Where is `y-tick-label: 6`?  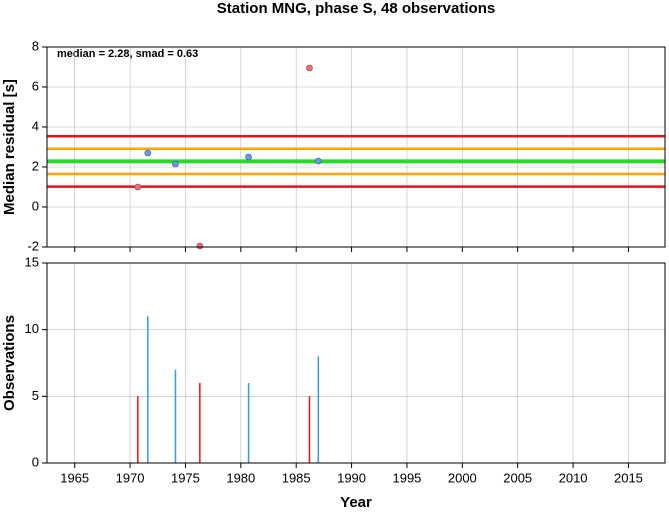
y-tick-label: 6 is located at coordinates (35, 85).